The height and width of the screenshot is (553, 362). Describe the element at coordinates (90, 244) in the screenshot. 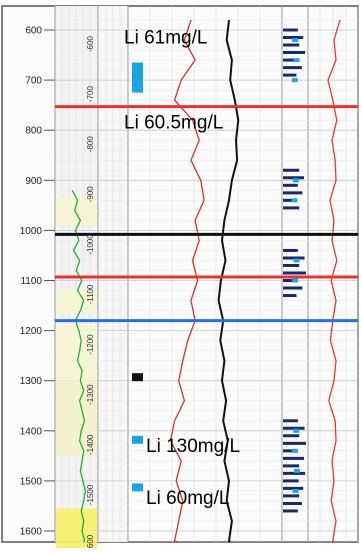

I see `inner-depth-label: -1000` at that location.